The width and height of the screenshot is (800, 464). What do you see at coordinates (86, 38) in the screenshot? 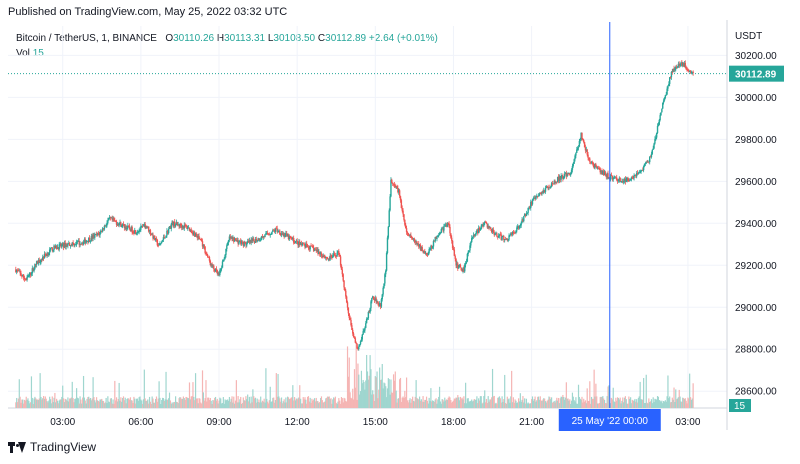
I see `symbol-name: Bitcoin / TetherUS, 1, BINANCE` at bounding box center [86, 38].